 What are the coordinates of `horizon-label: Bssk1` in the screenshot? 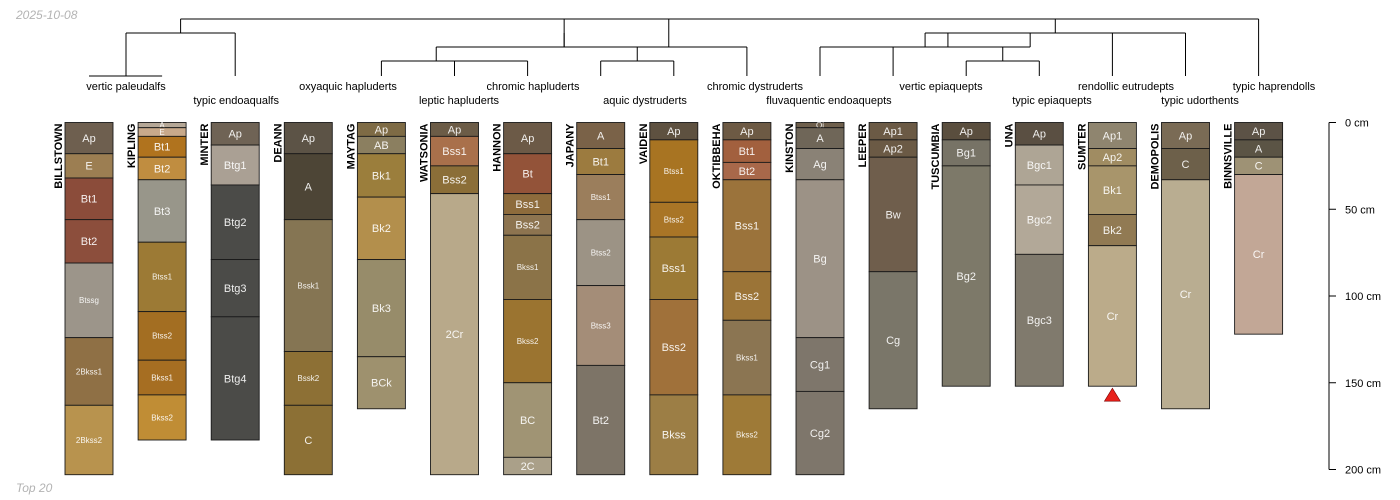 It's located at (308, 285).